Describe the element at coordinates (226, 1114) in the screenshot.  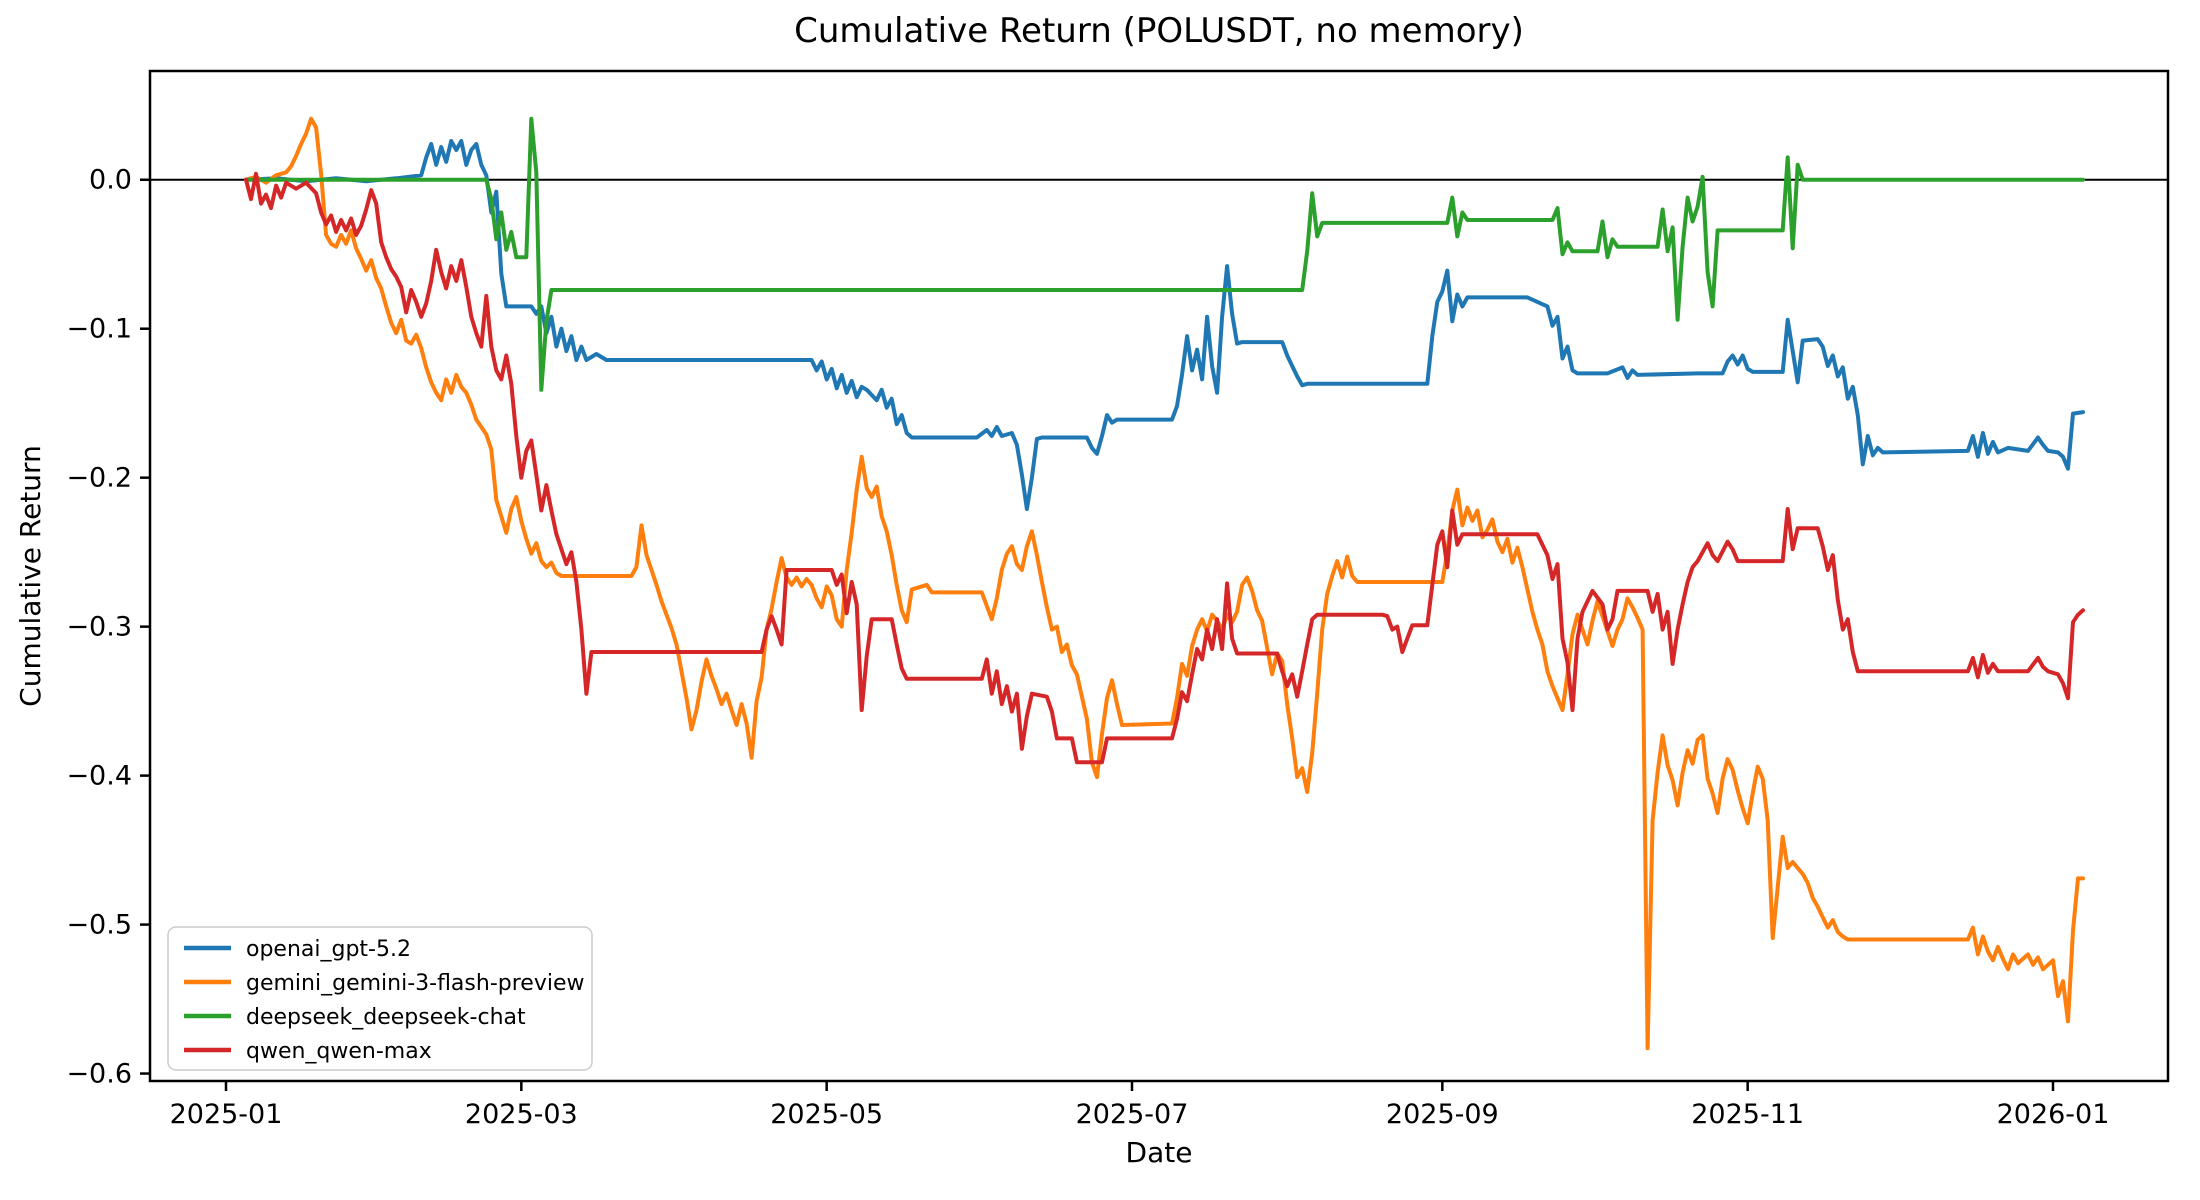
I see `x-tick-label-2025-01: 2025-01` at that location.